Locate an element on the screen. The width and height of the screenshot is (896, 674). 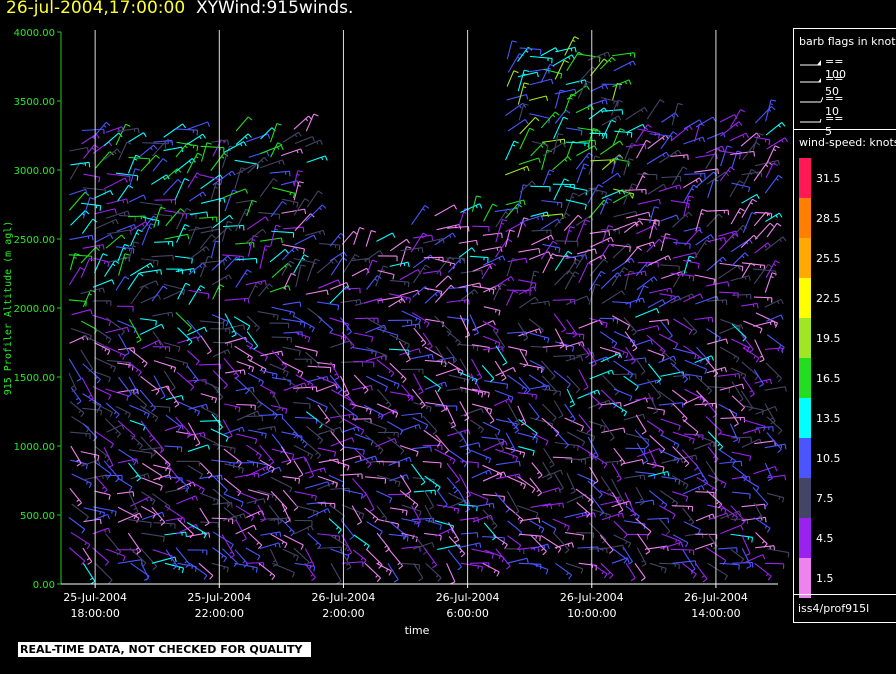
x-tick-date: 25-Jul-2004 is located at coordinates (95, 597).